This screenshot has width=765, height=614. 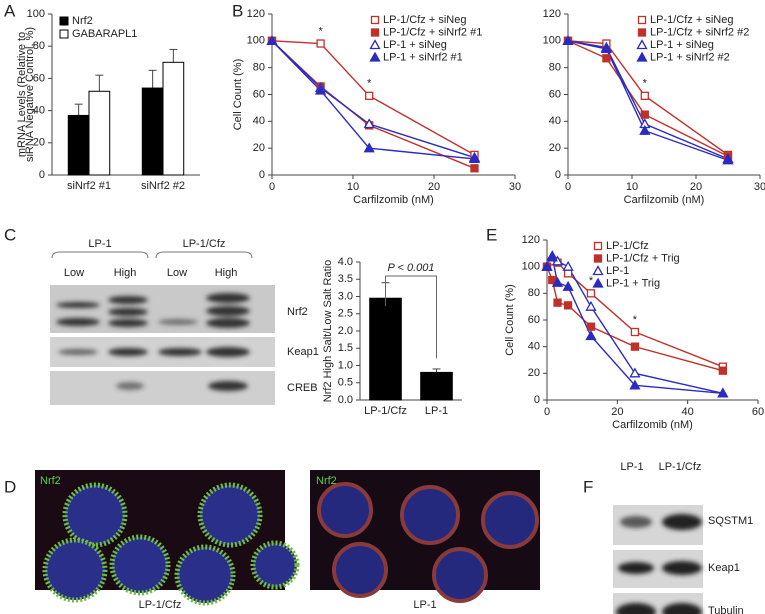 What do you see at coordinates (82, 21) in the screenshot?
I see `legend-label: Nrf2` at bounding box center [82, 21].